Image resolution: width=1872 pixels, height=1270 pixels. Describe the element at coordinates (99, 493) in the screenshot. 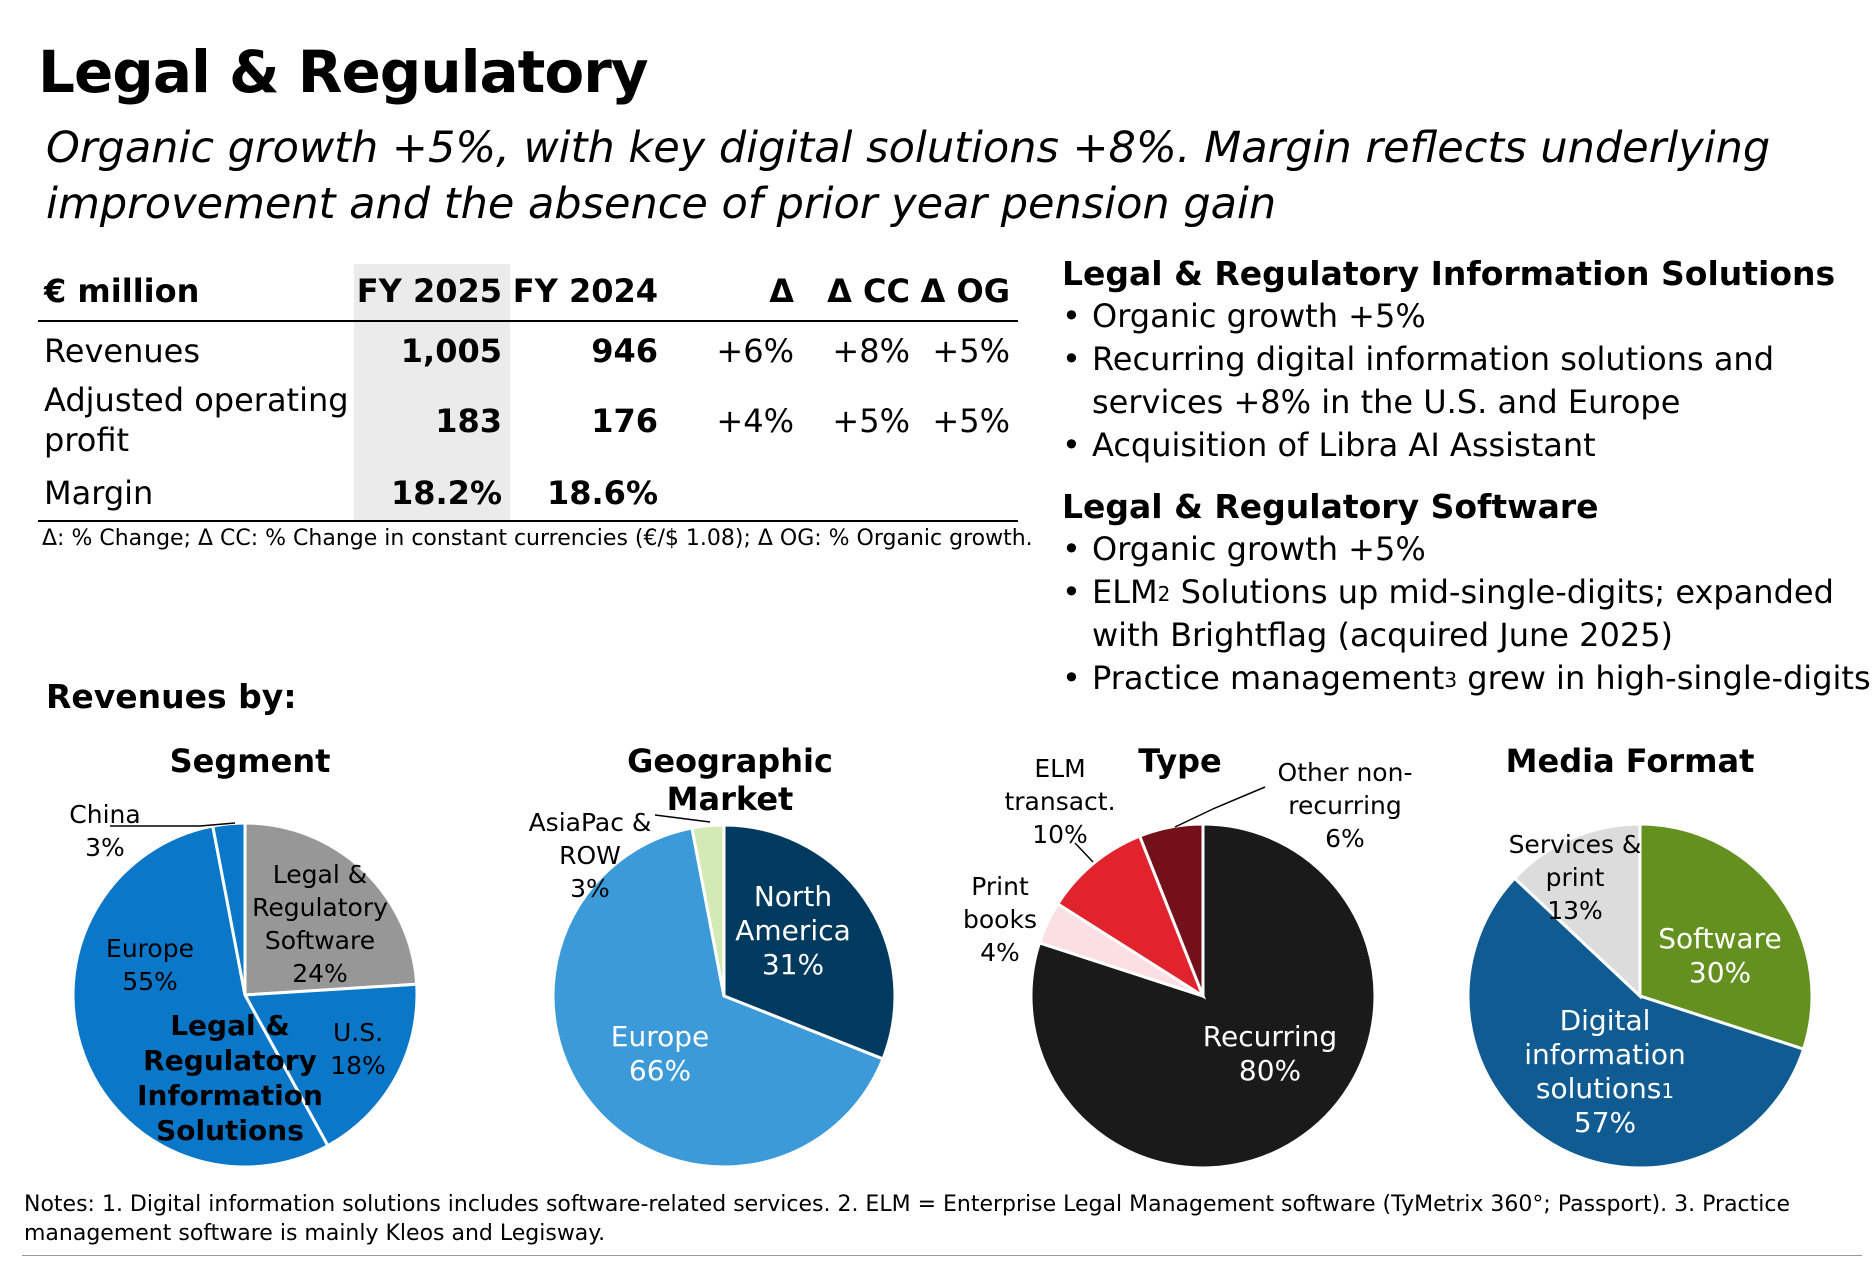

I see `row-label: Margin` at that location.